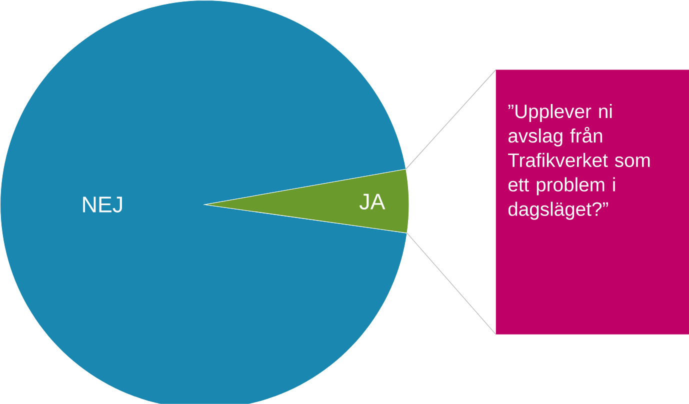 Image resolution: width=689 pixels, height=404 pixels. I want to click on text: ”Upplever ni avslag från Trafikverket som ett problem i dagsläget?”, so click(579, 162).